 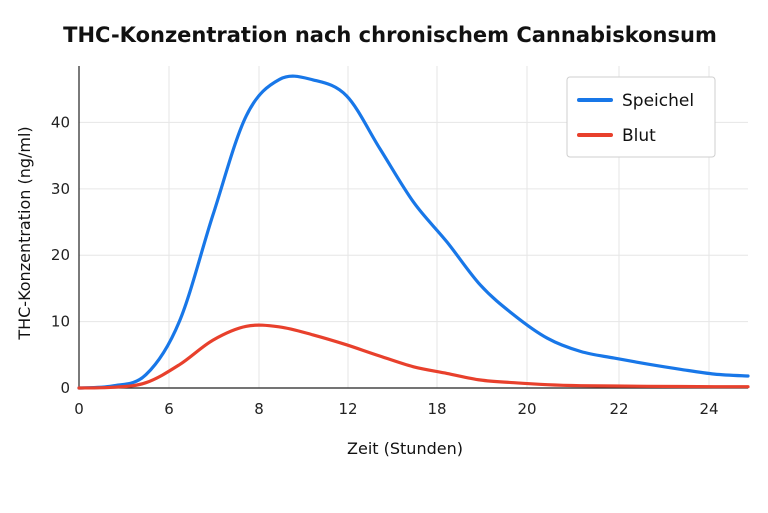 I want to click on x-tick-label: 8, so click(x=259, y=409).